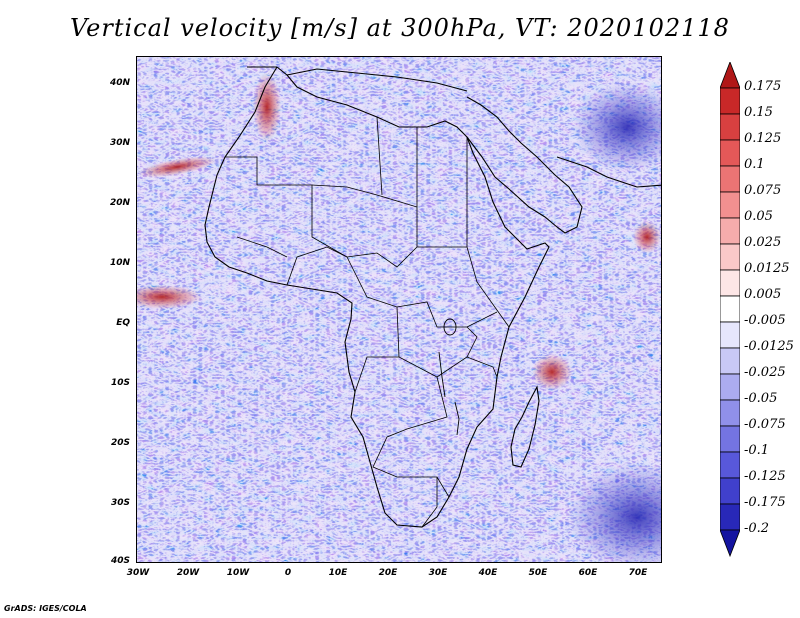 The height and width of the screenshot is (618, 800). Describe the element at coordinates (769, 346) in the screenshot. I see `colorbar-label: -0.0125` at that location.